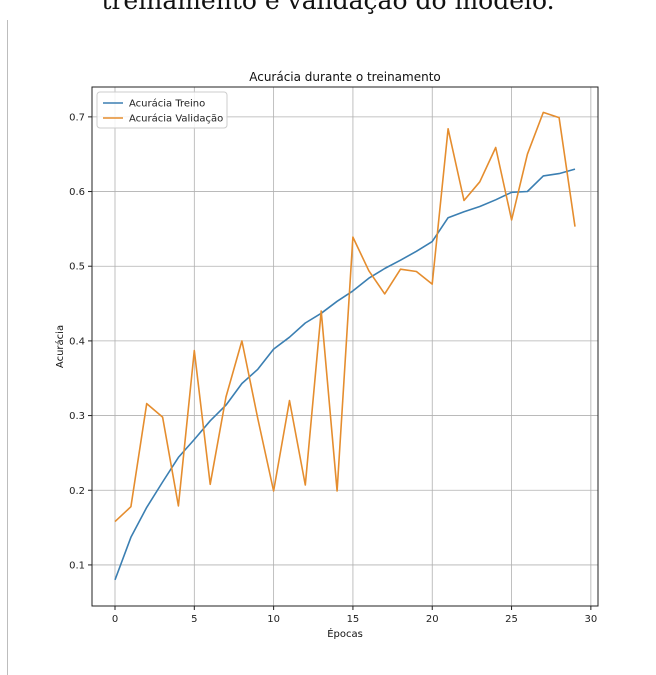 The width and height of the screenshot is (656, 675). What do you see at coordinates (77, 491) in the screenshot?
I see `y-tick-label: 0.2` at bounding box center [77, 491].